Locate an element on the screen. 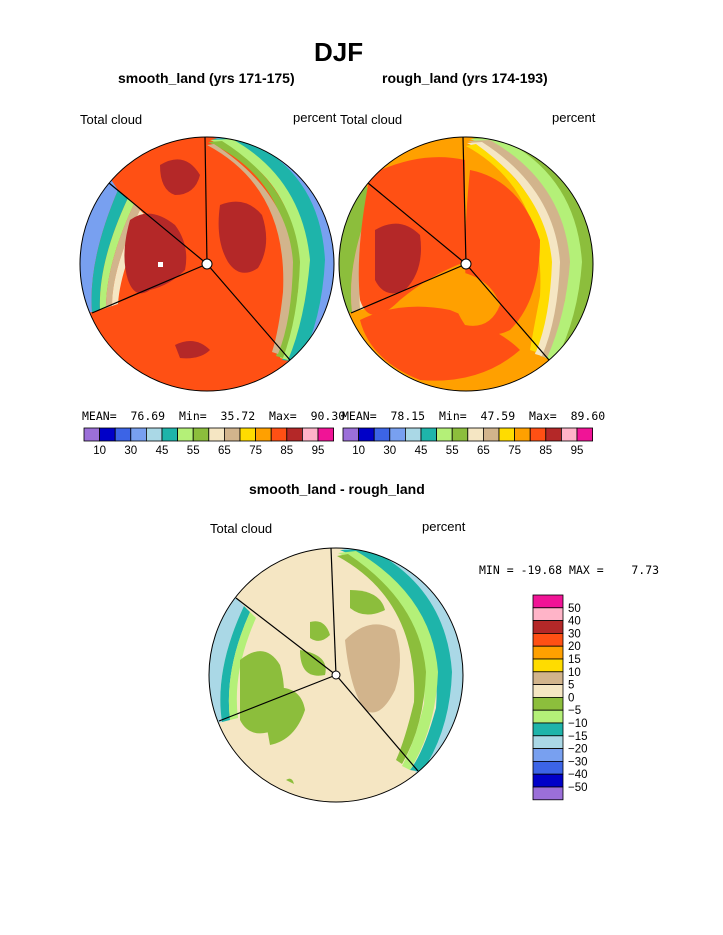  rough-land-colorbar-tick-label: 10 is located at coordinates (358, 451).